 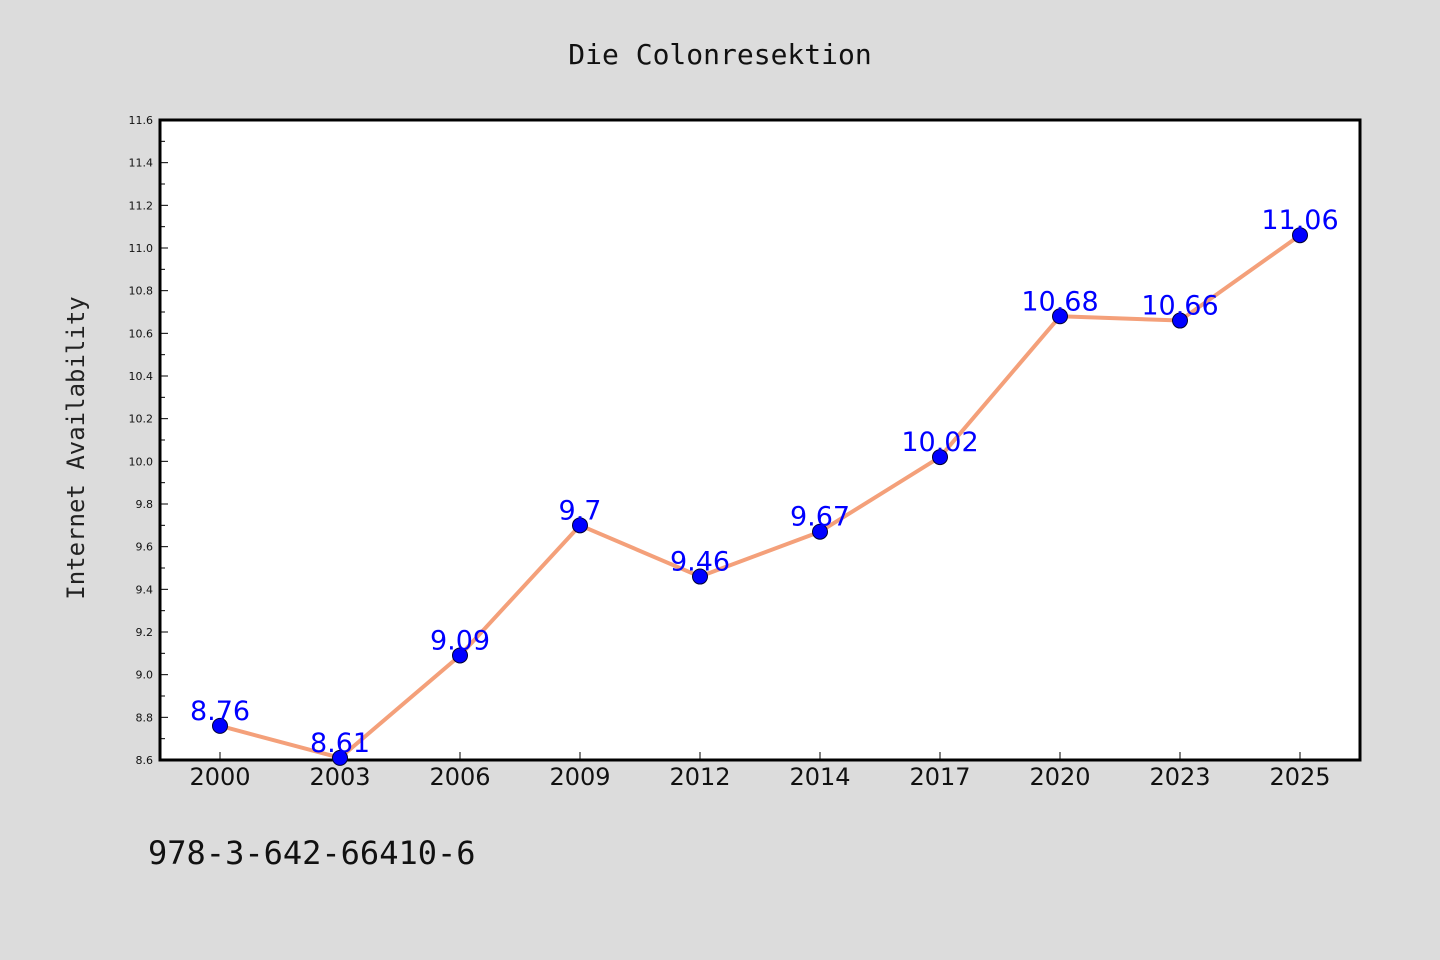 What do you see at coordinates (141, 120) in the screenshot?
I see `y-tick-label: 11.6` at bounding box center [141, 120].